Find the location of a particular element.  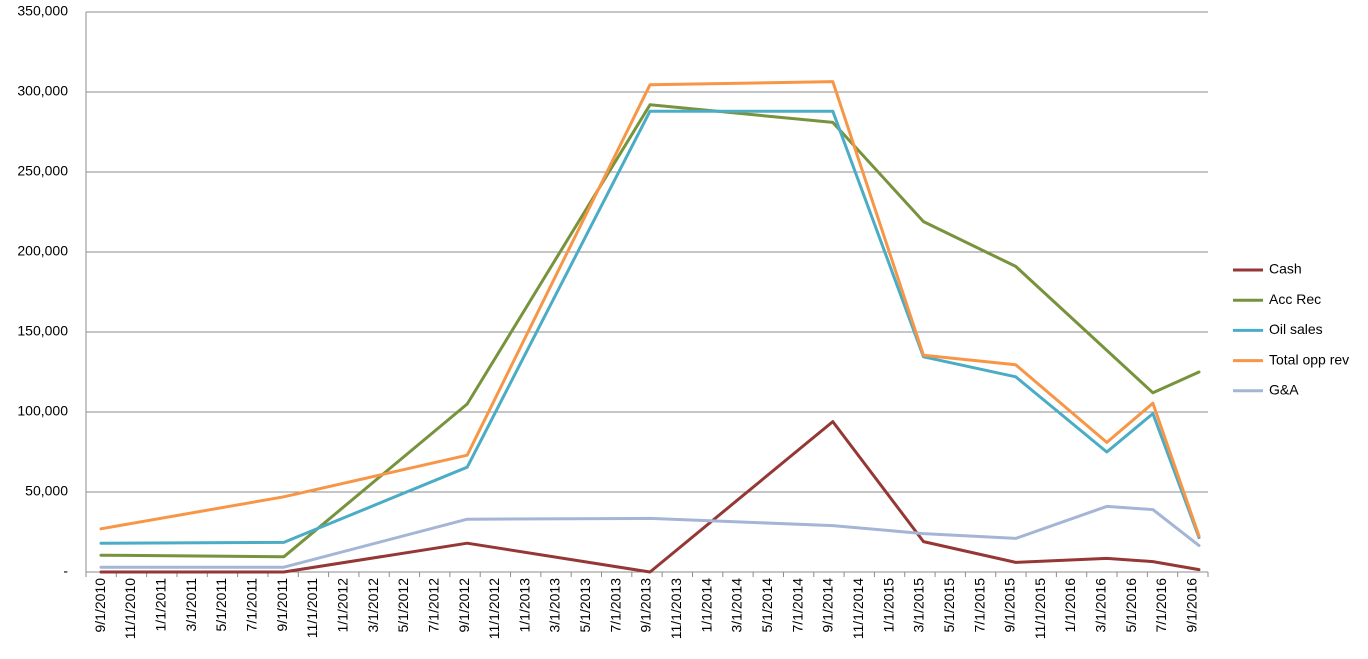

x-tick-label: 9/1/2011 is located at coordinates (282, 605).